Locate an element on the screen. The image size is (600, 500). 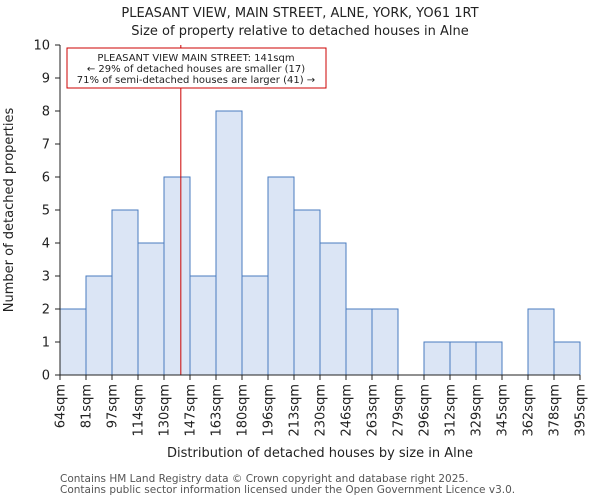
bar-378sqm is located at coordinates (567, 358).